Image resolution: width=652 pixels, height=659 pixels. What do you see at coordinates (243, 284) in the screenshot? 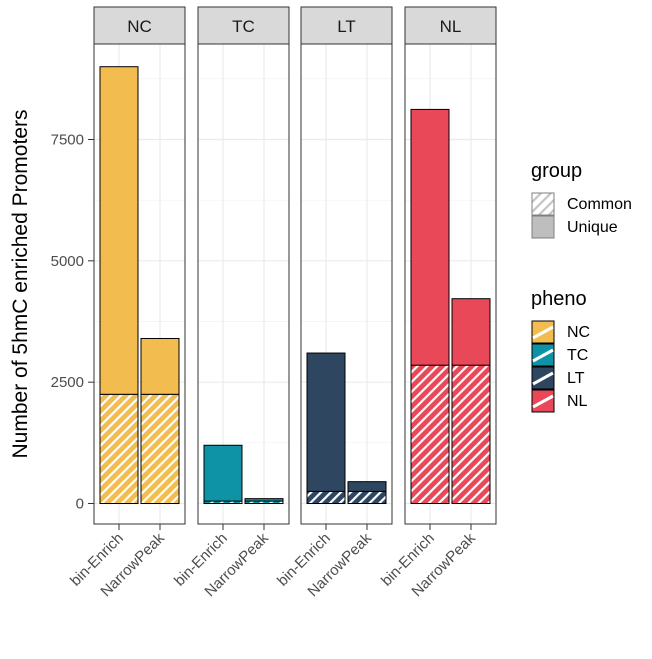
I see `panel-background` at bounding box center [243, 284].